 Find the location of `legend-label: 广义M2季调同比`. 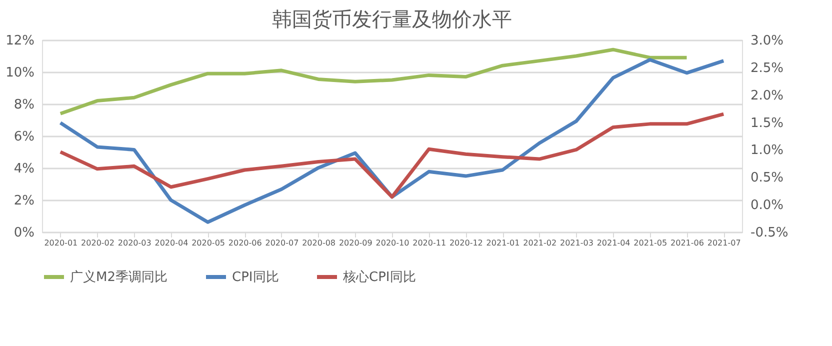

legend-label: 广义M2季调同比 is located at coordinates (119, 277).